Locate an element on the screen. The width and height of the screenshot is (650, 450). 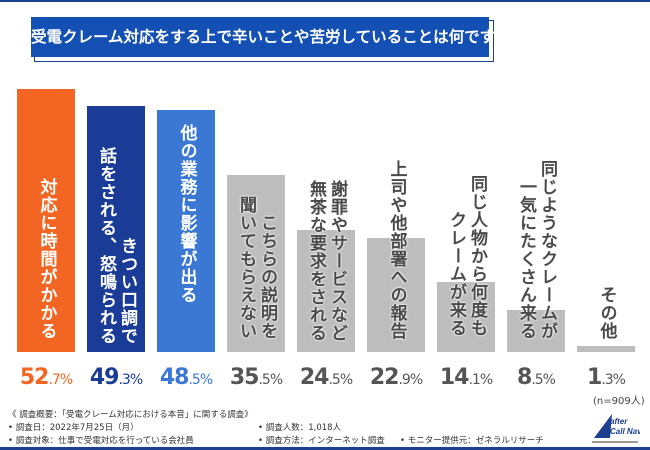
footer-provider: • モニター提供元：ゼネラルリサーチ is located at coordinates (472, 441).